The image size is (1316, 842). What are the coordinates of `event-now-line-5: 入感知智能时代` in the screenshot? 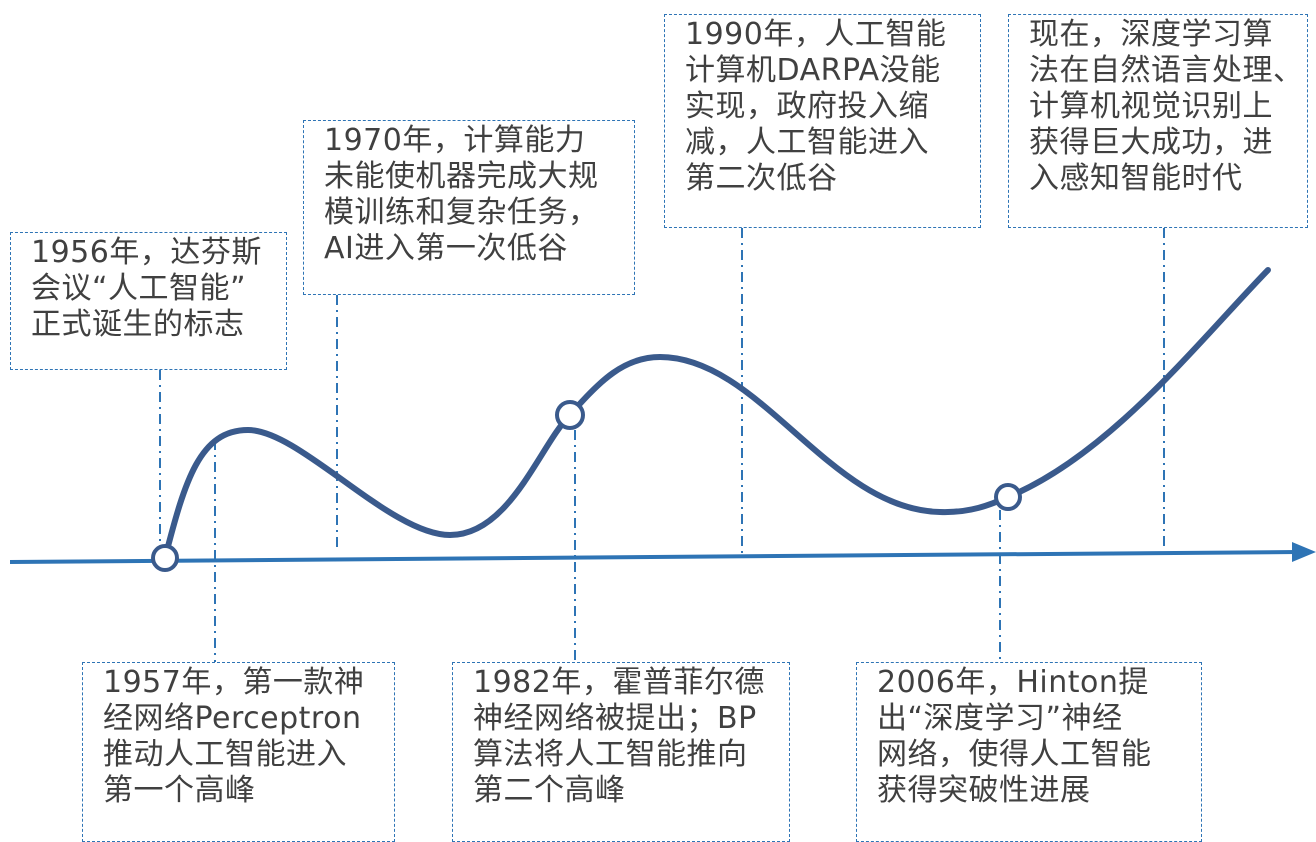 It's located at (1136, 178).